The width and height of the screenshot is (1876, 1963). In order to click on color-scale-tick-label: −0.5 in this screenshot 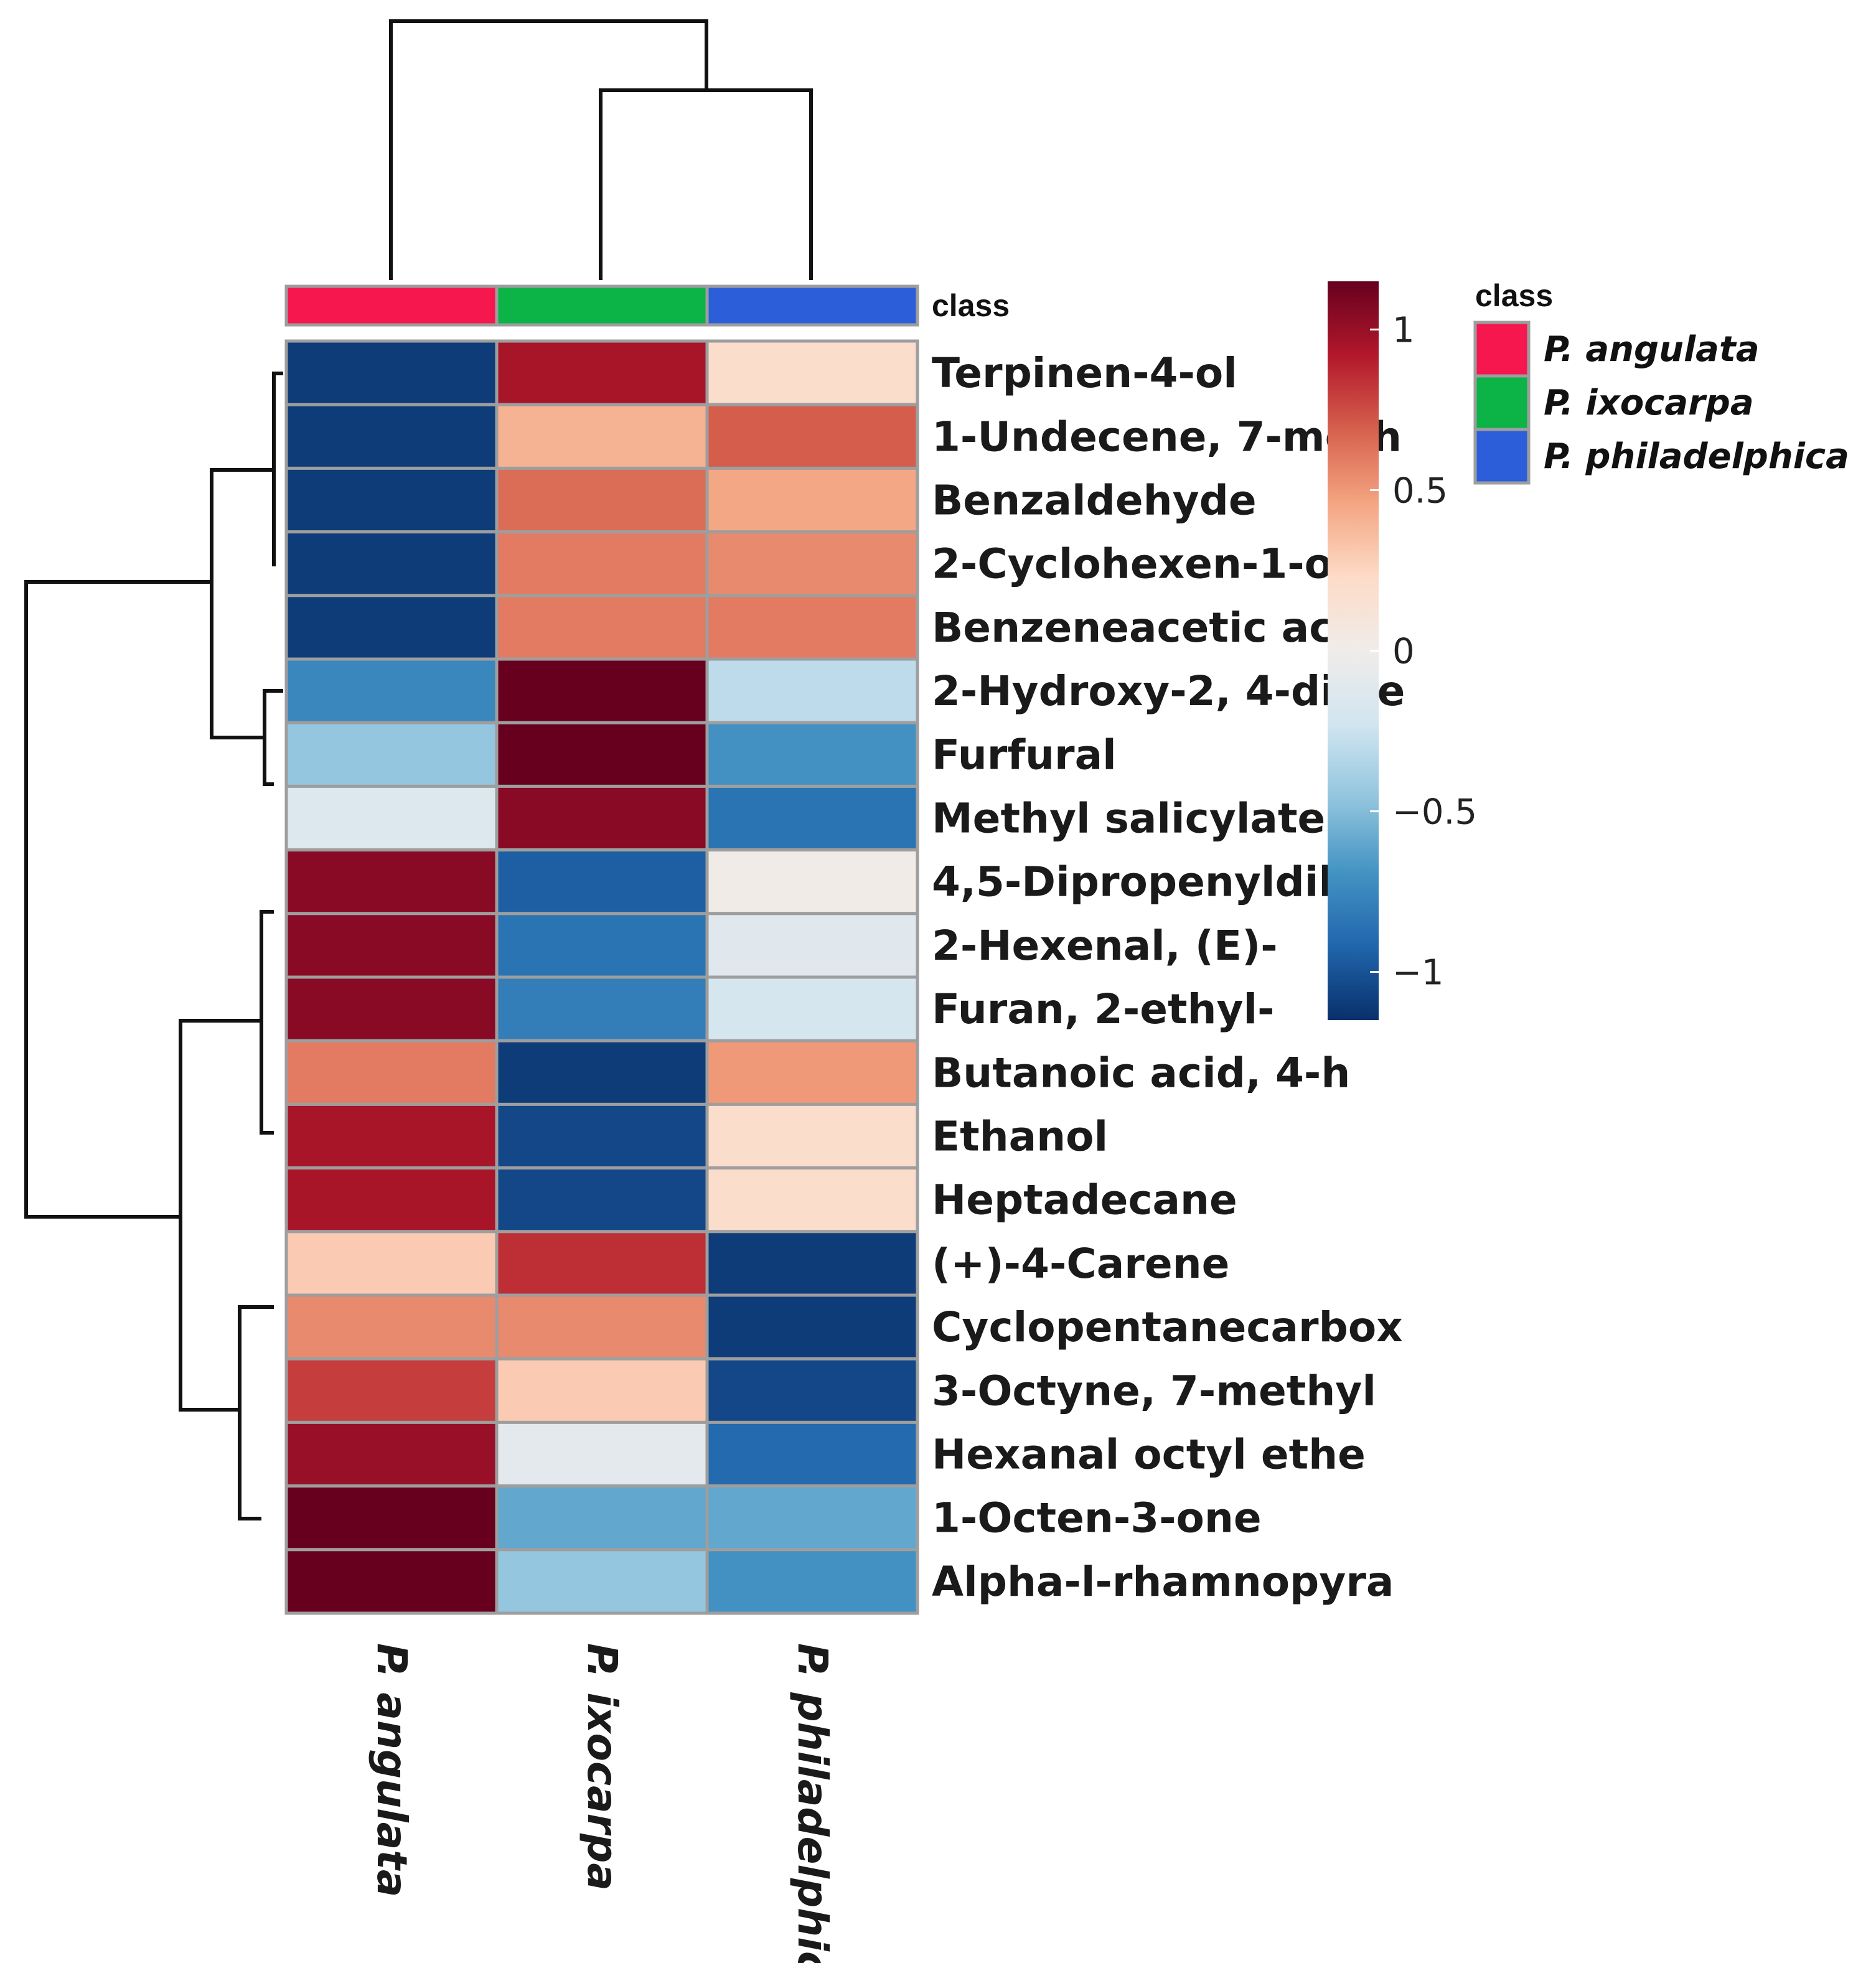, I will do `click(1434, 812)`.